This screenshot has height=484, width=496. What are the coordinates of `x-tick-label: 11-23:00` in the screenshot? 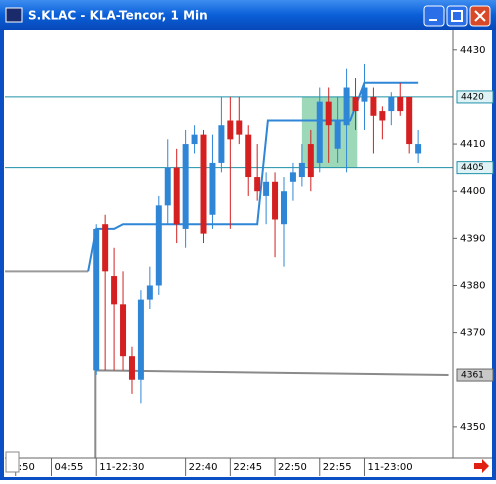 It's located at (389, 467).